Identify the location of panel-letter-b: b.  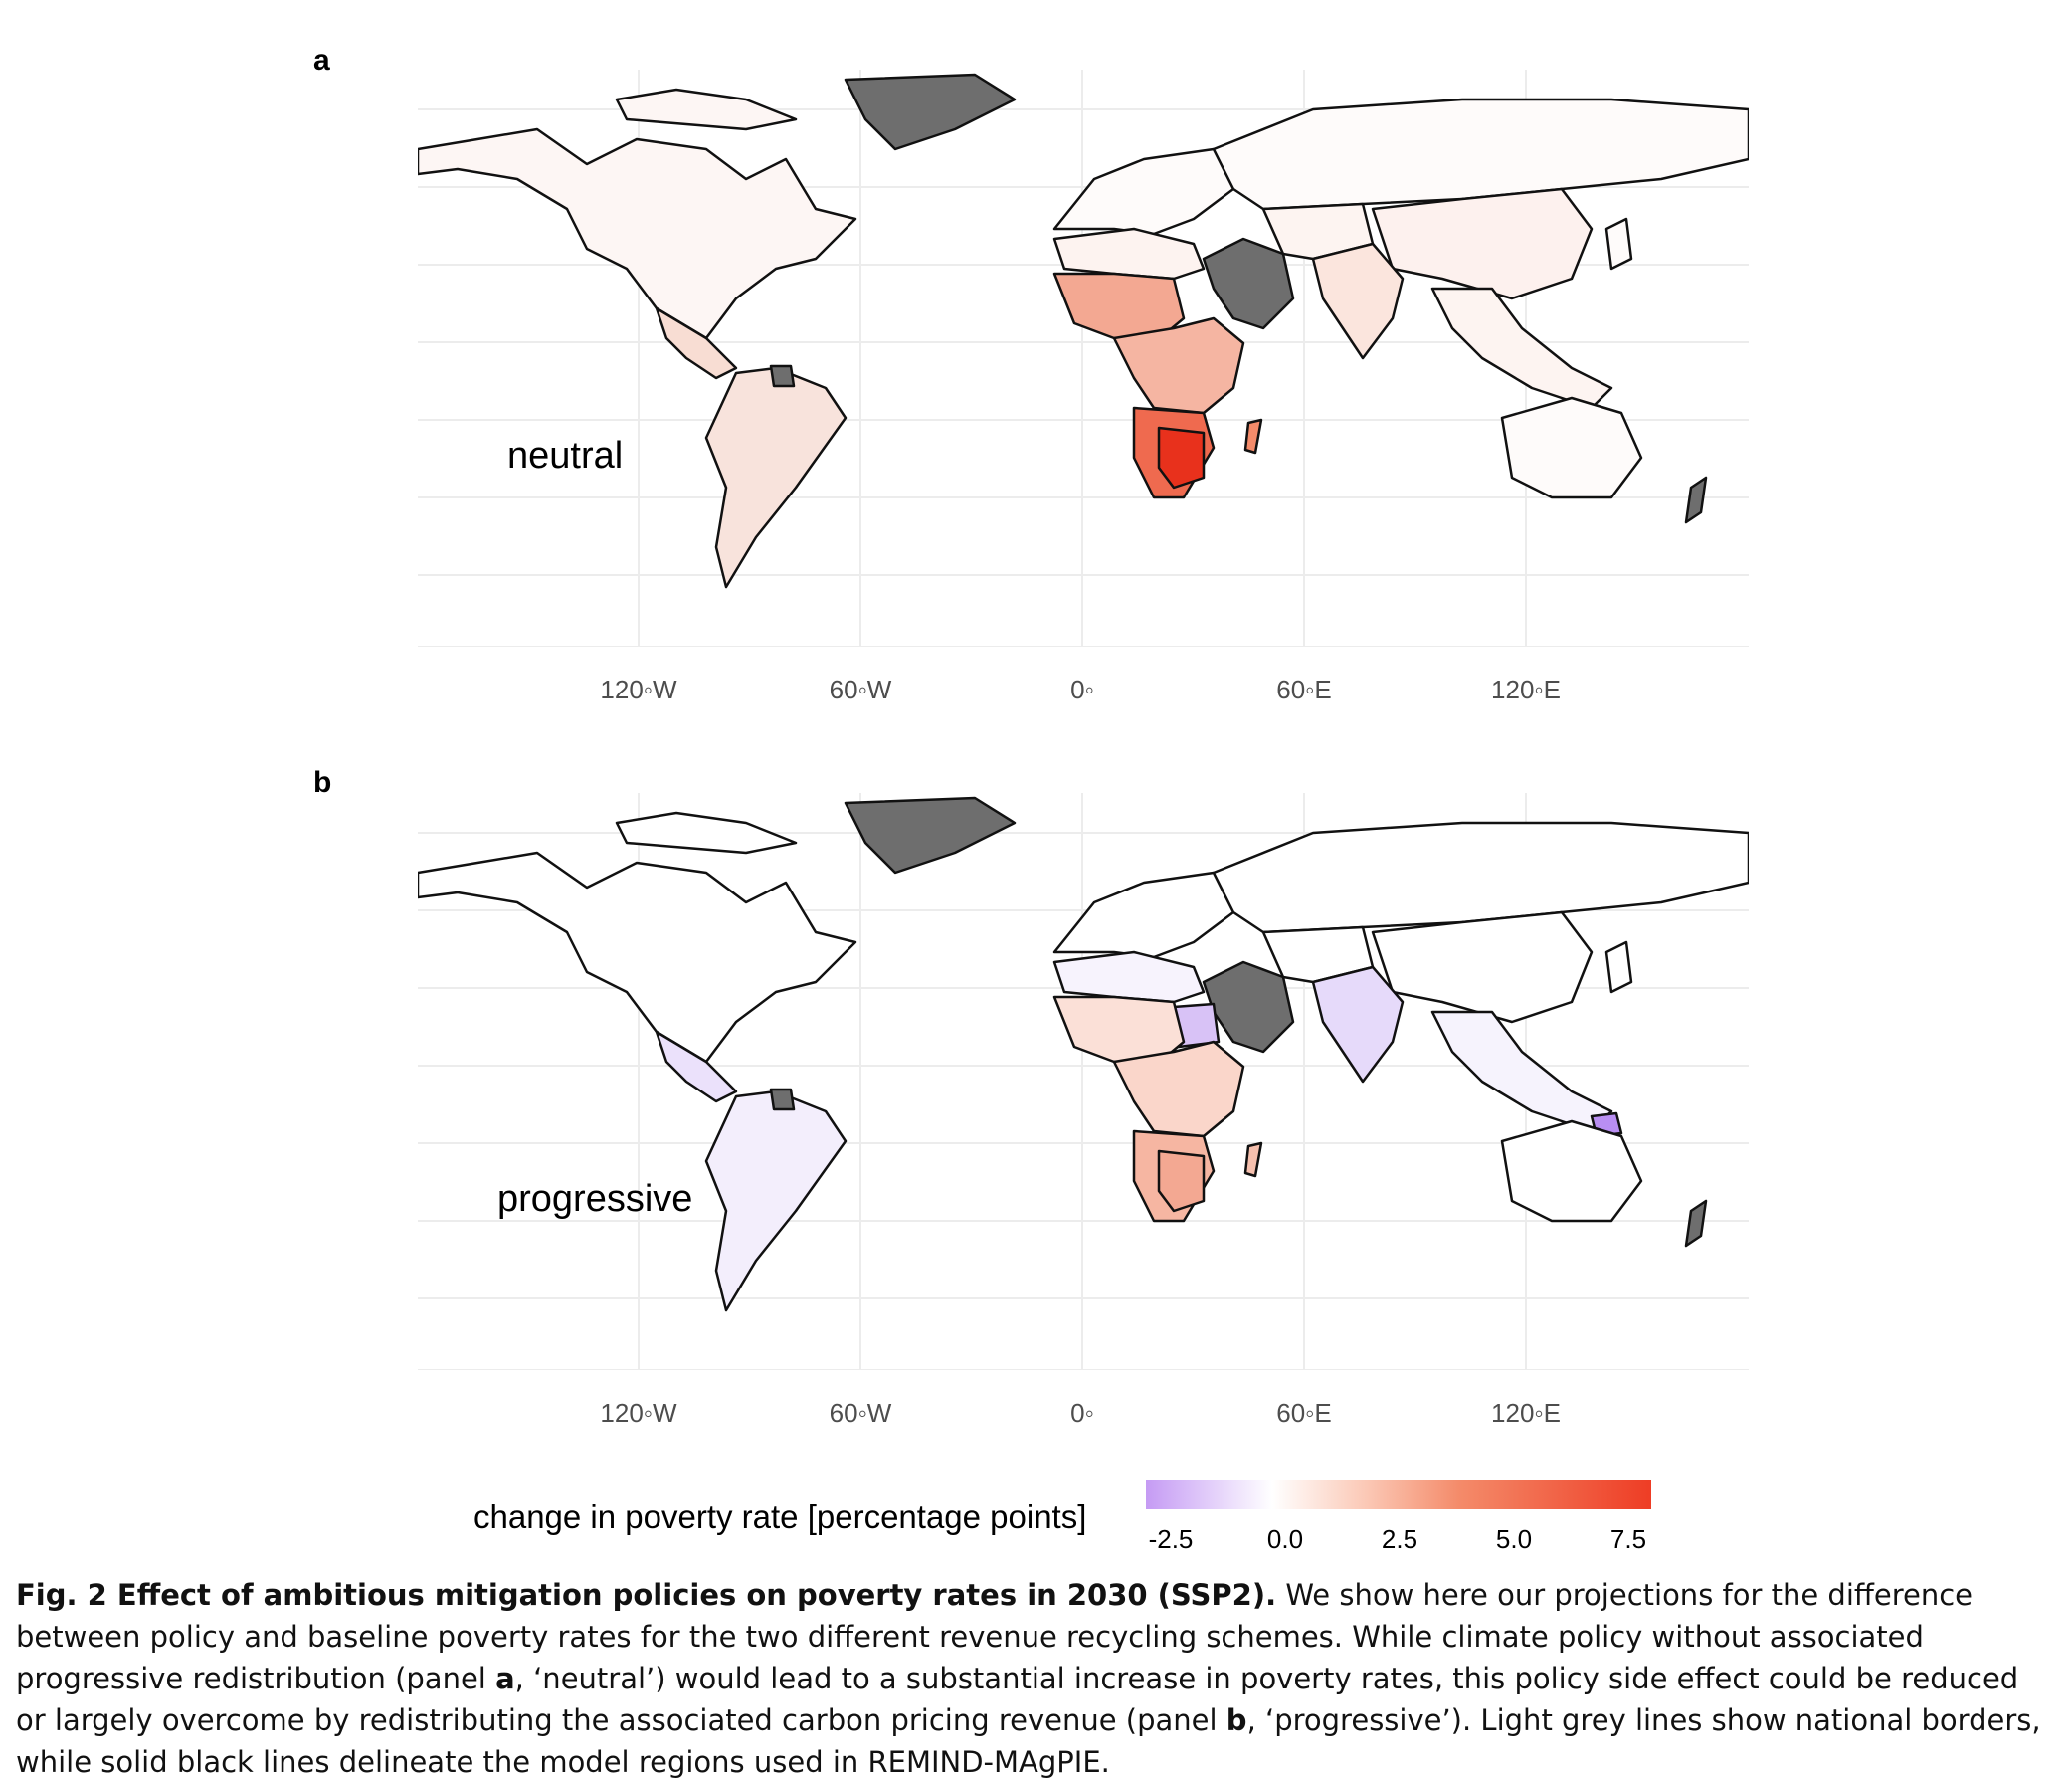
(322, 782).